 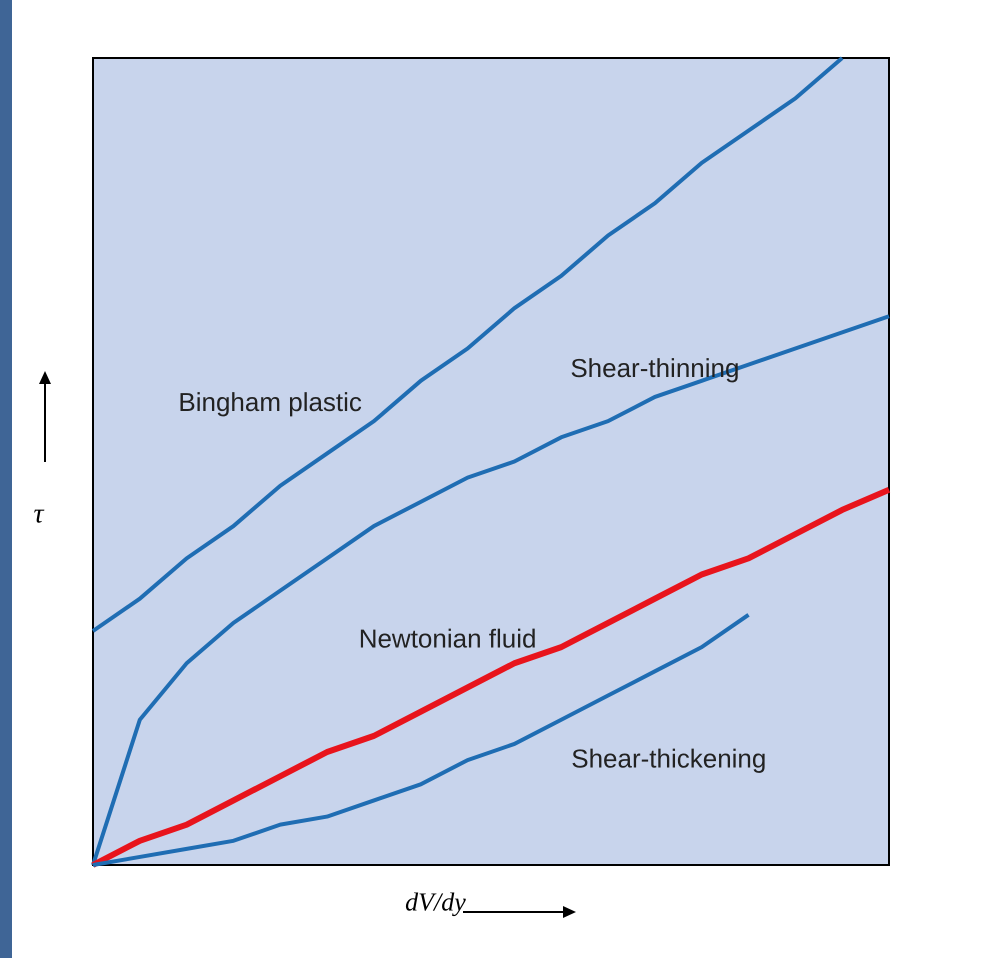 I want to click on series-label: Shear-thinning, so click(x=655, y=367).